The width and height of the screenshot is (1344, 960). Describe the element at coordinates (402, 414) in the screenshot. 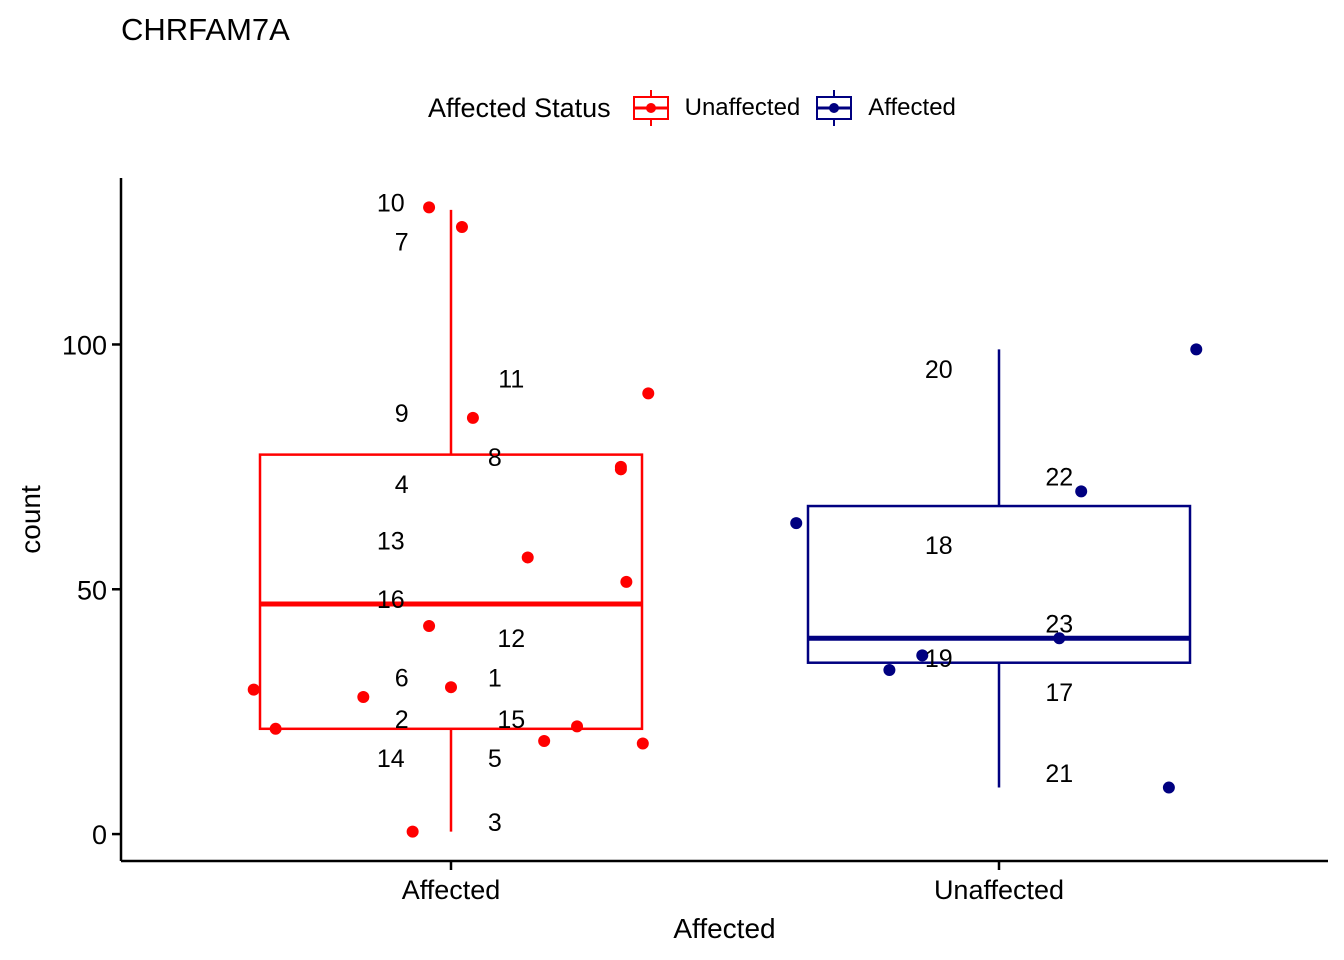

I see `point-label: 9` at that location.